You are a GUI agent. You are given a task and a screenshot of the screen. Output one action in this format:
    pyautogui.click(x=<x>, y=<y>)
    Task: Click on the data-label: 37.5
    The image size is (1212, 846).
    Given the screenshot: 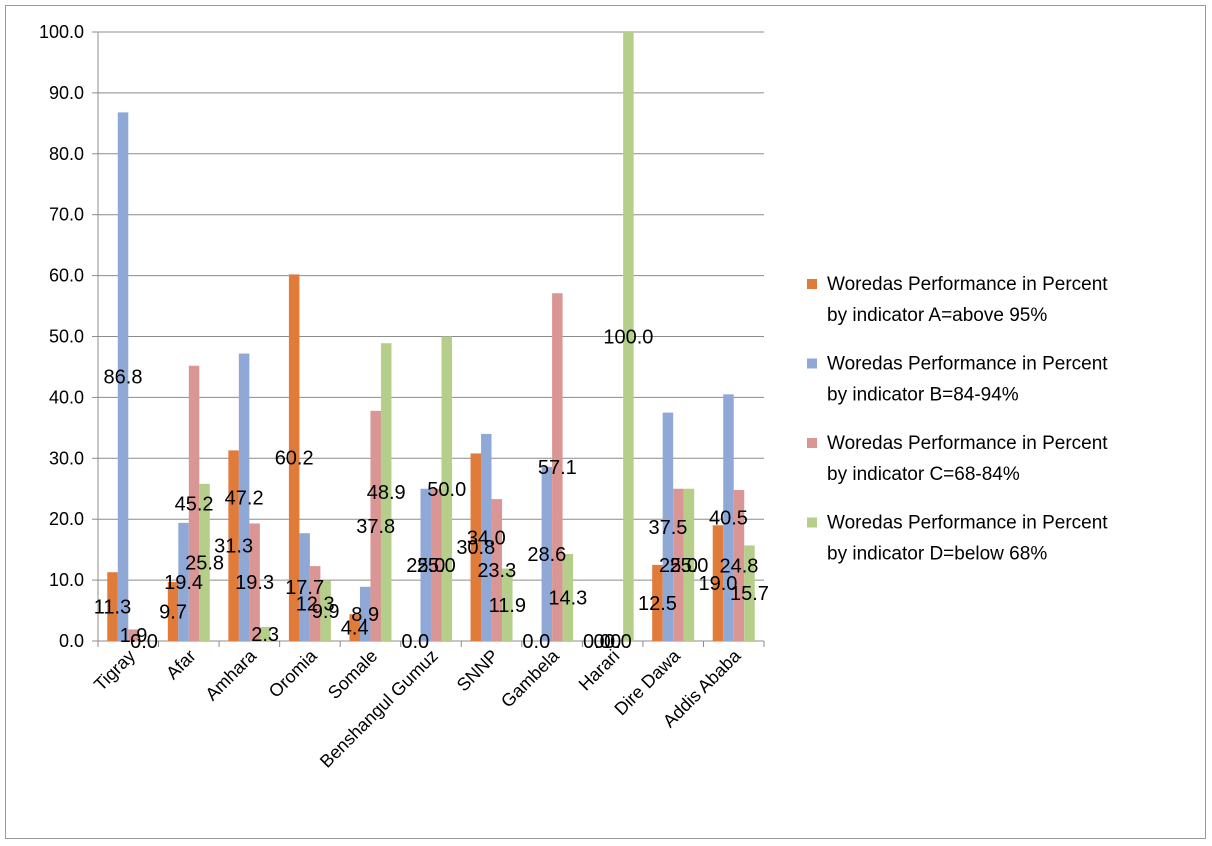 What is the action you would take?
    pyautogui.click(x=667, y=528)
    